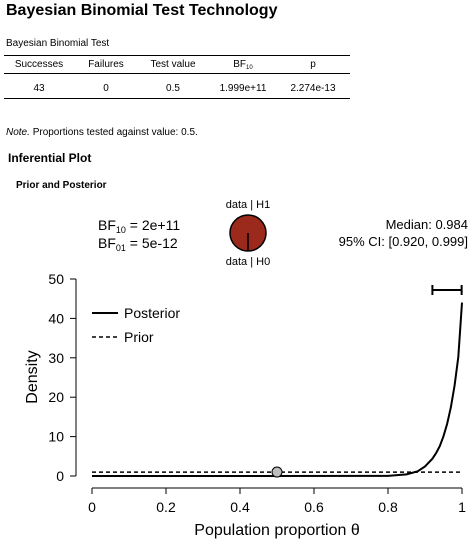 The height and width of the screenshot is (545, 474). I want to click on x-ticks: 0 0.2 0.4 0.6 0.8 1, so click(277, 501).